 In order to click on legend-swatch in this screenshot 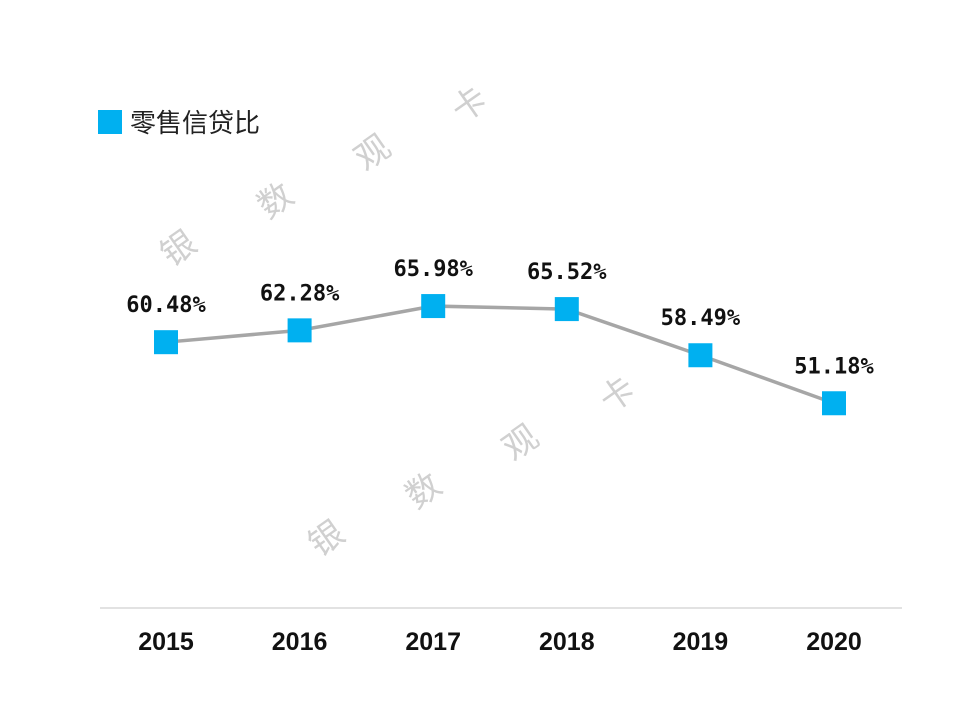, I will do `click(110, 122)`.